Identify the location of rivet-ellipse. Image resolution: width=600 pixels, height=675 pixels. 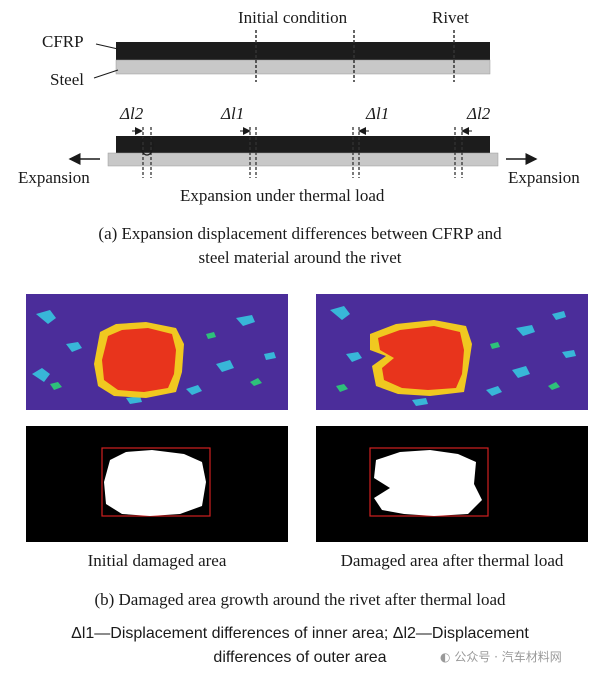
(147, 146).